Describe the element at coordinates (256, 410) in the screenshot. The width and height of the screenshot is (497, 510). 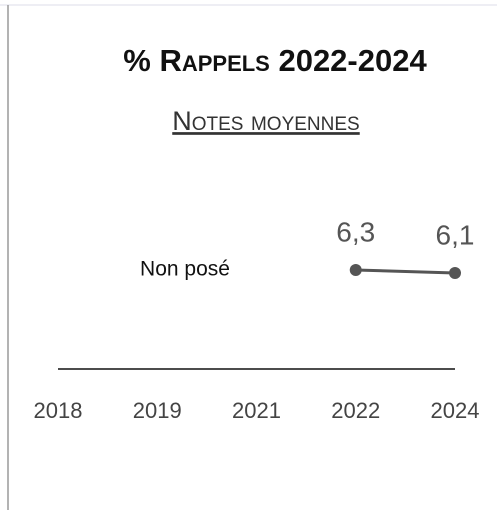
I see `x-tick-label: 2021` at that location.